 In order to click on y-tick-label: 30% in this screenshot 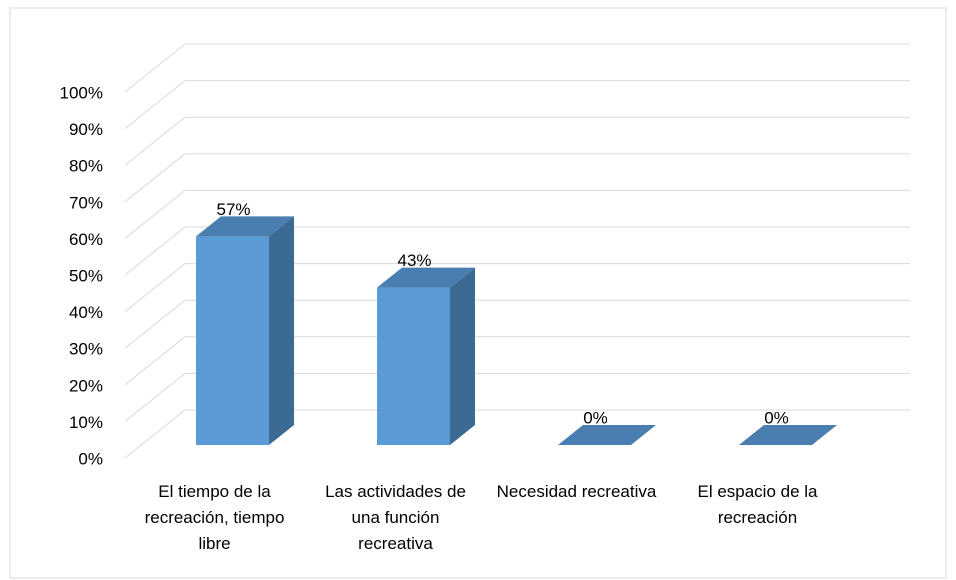, I will do `click(86, 349)`.